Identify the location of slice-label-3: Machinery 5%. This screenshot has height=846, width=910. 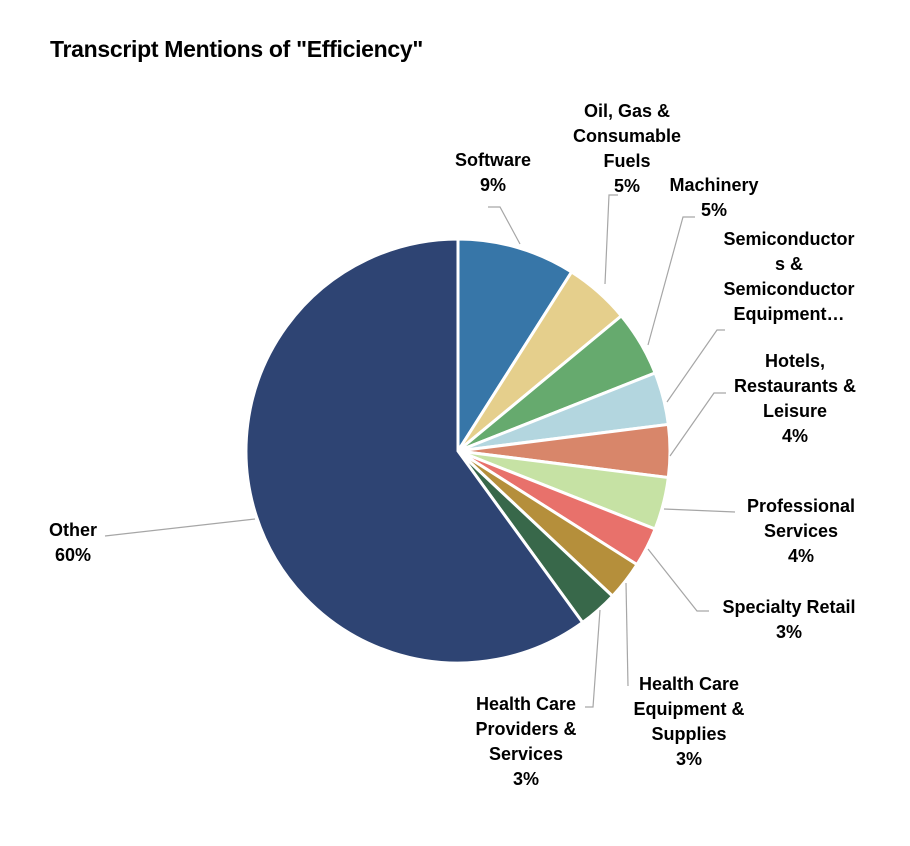
(713, 197).